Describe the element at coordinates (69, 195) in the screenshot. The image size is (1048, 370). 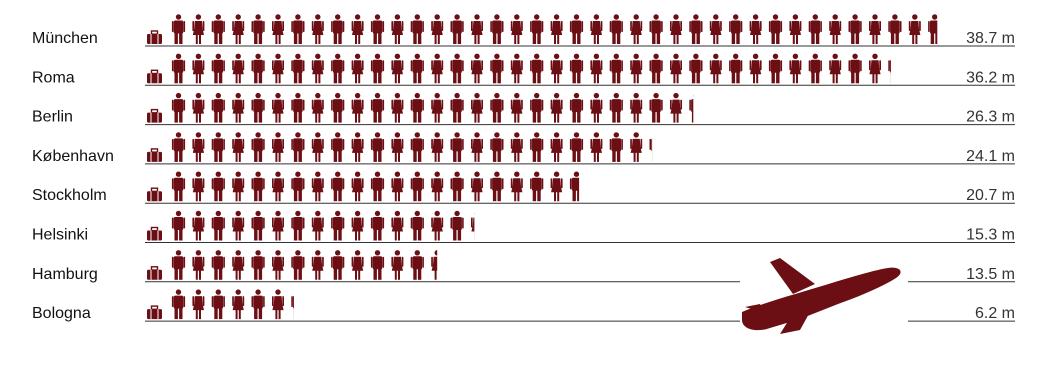
I see `category-label: Stockholm` at that location.